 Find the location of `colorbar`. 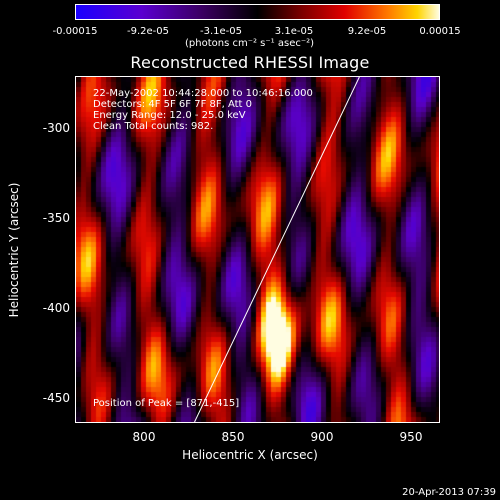

colorbar is located at coordinates (257, 12).